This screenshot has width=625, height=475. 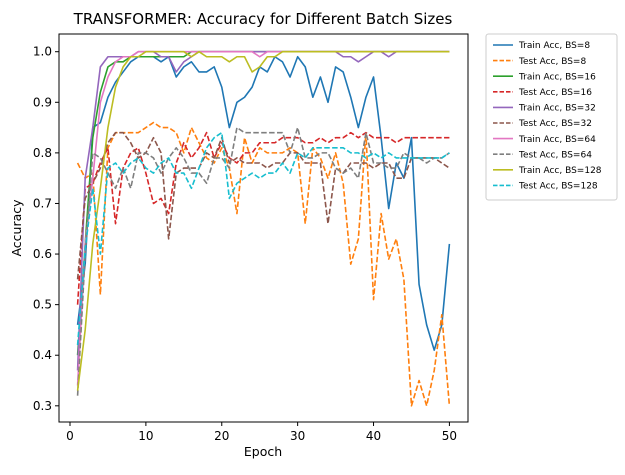 I want to click on legend-label: Test Acc, BS=8, so click(x=552, y=62).